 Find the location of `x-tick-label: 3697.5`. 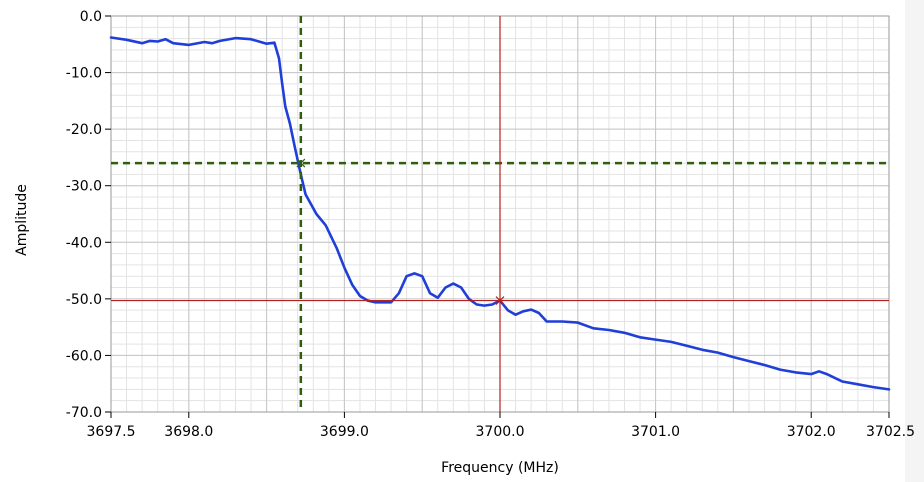

x-tick-label: 3697.5 is located at coordinates (111, 432).